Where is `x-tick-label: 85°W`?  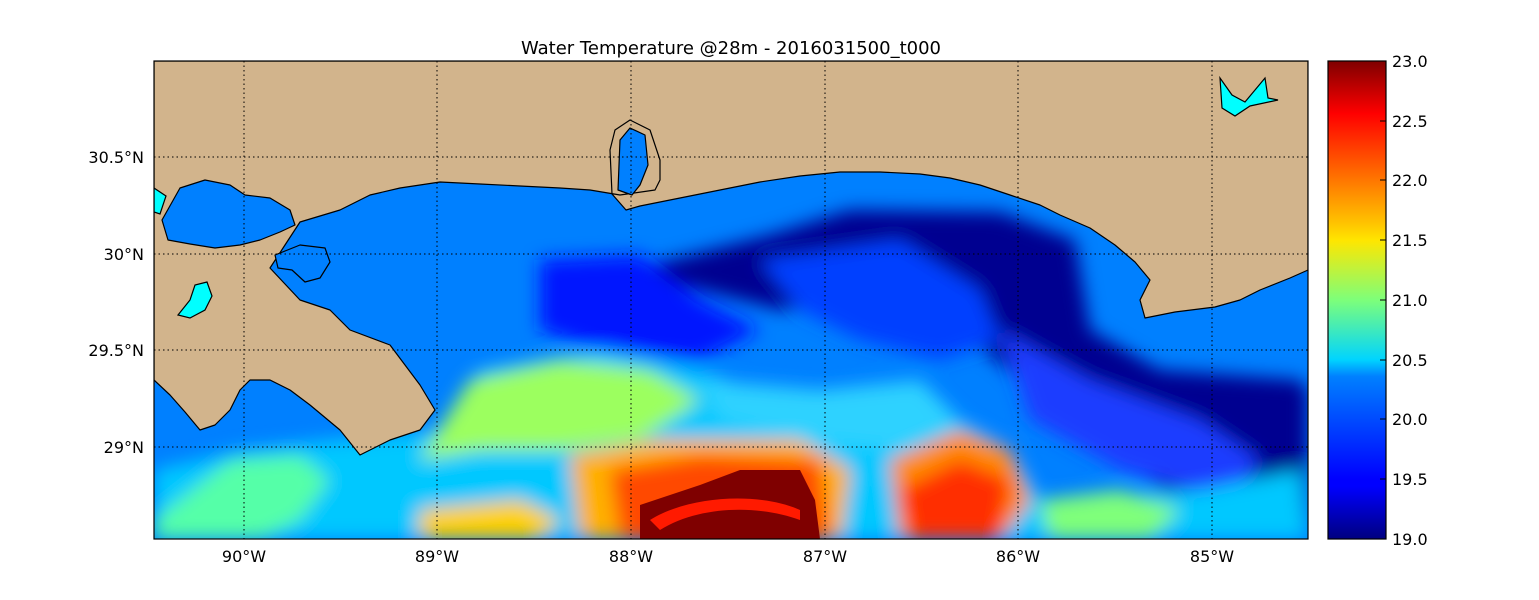 x-tick-label: 85°W is located at coordinates (1212, 556).